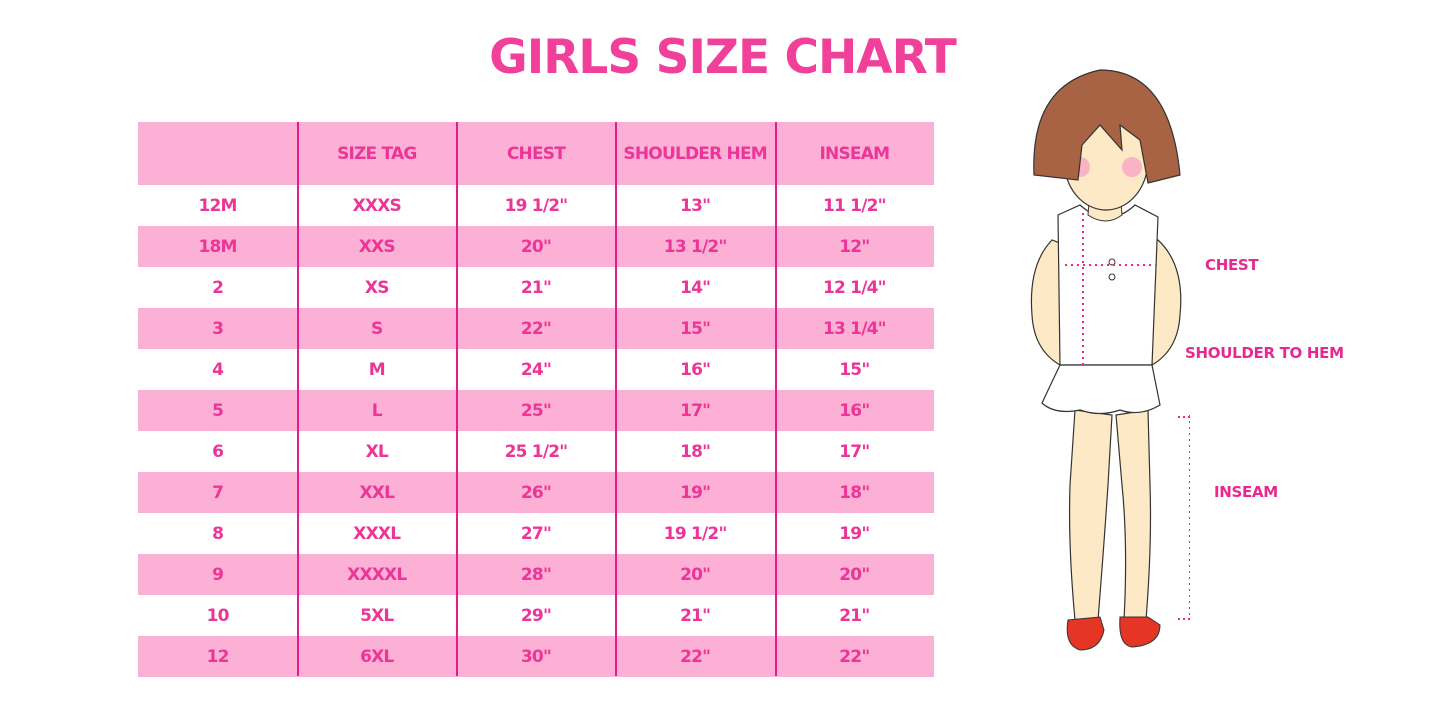 Image resolution: width=1445 pixels, height=723 pixels. I want to click on table-cell: 28", so click(536, 574).